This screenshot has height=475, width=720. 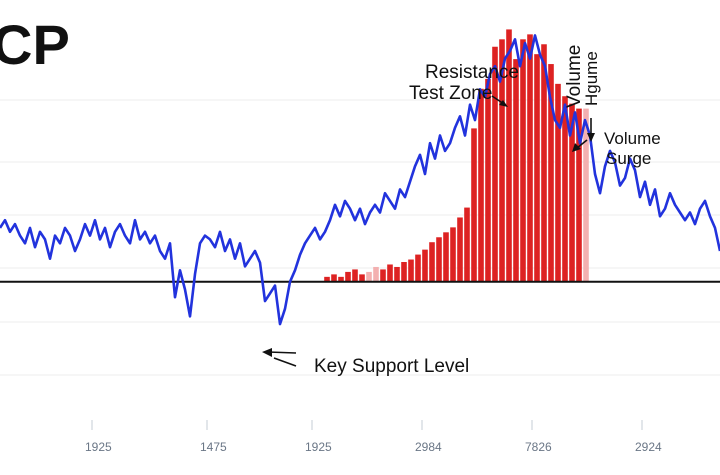 What do you see at coordinates (285, 362) in the screenshot?
I see `support-arrow-lower` at bounding box center [285, 362].